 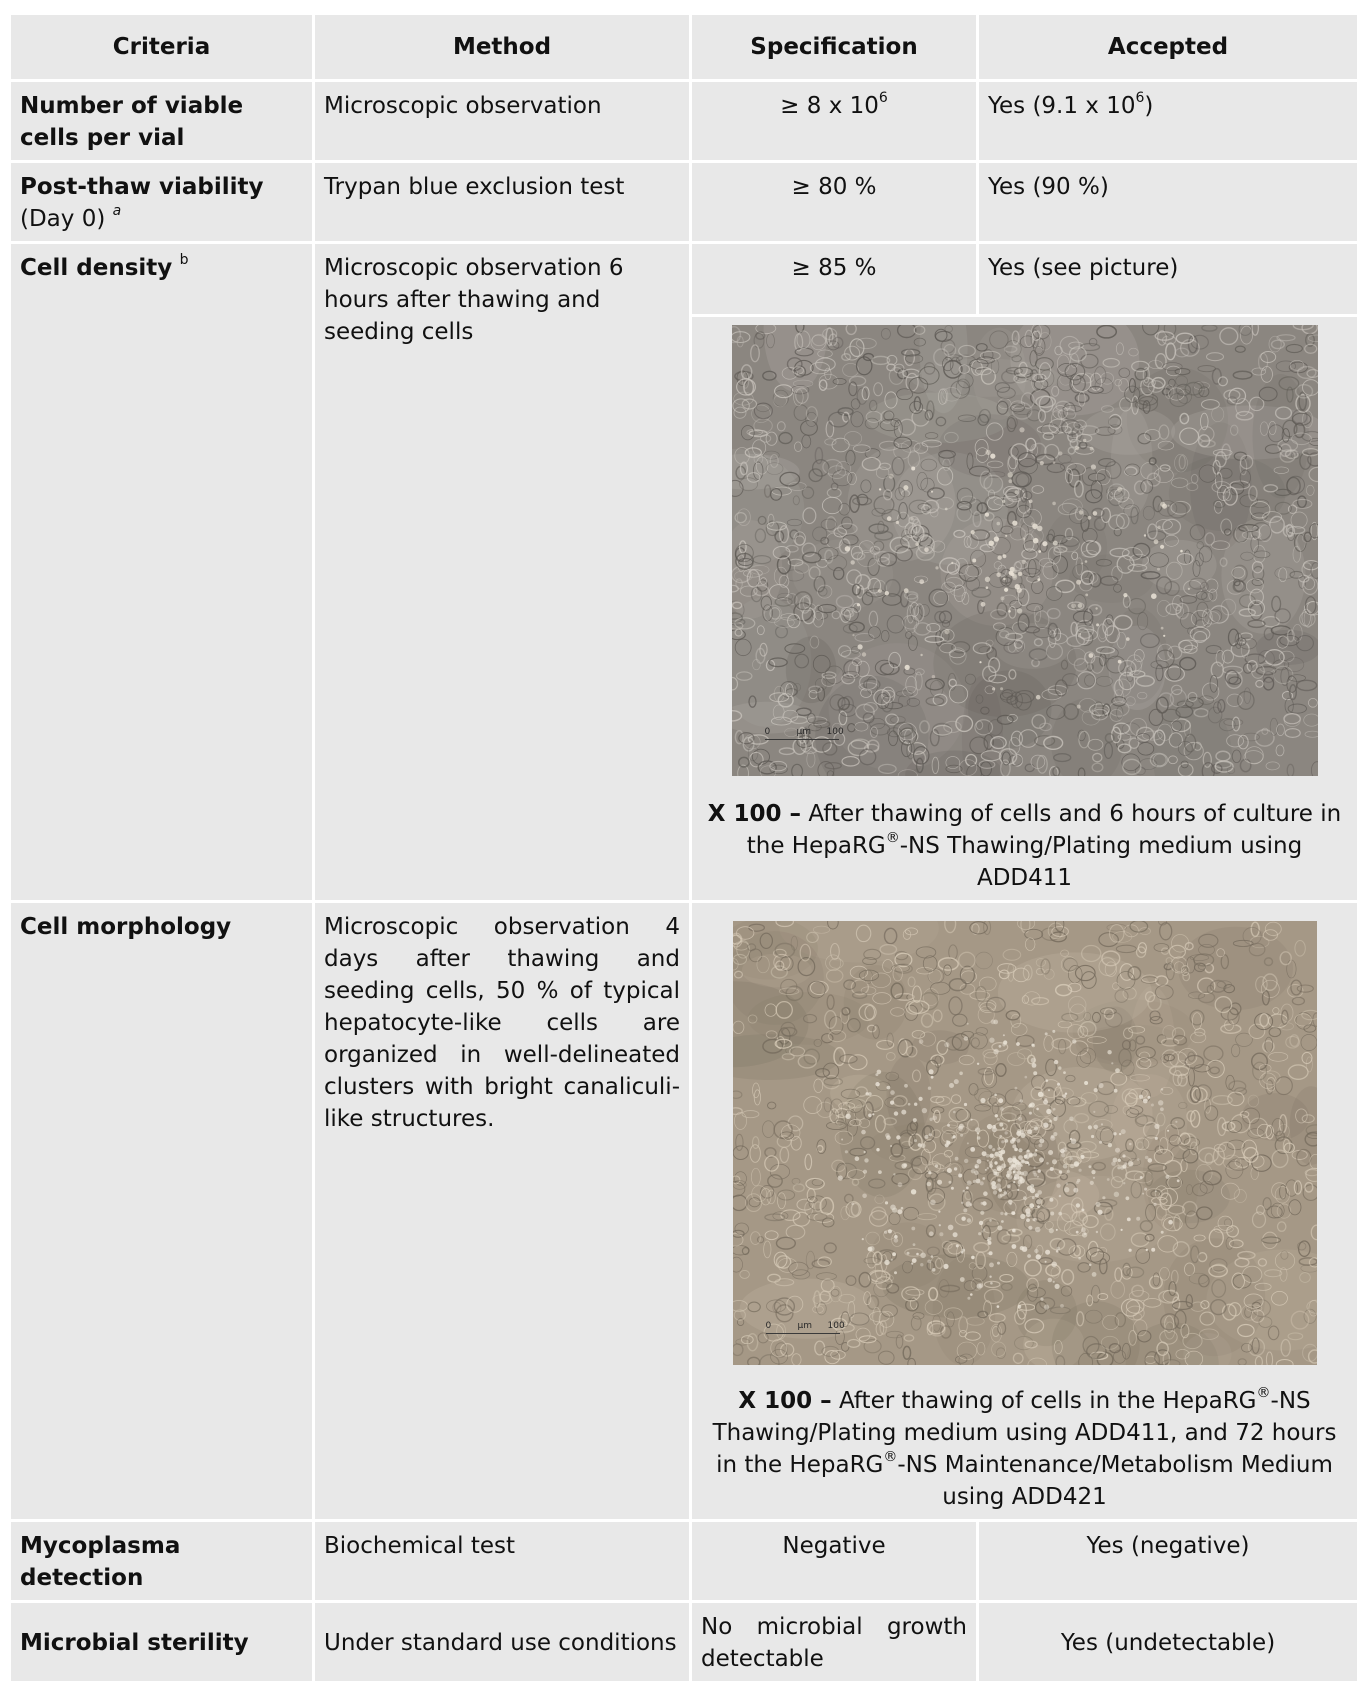 I want to click on header-specification: Specification, so click(x=834, y=47).